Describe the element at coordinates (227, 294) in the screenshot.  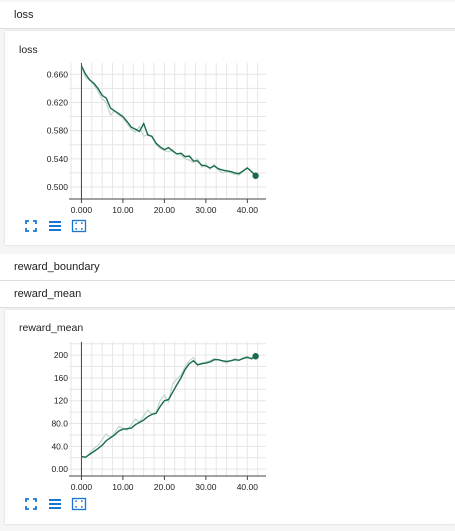
I see `reward-mean-section-header: reward_mean` at that location.